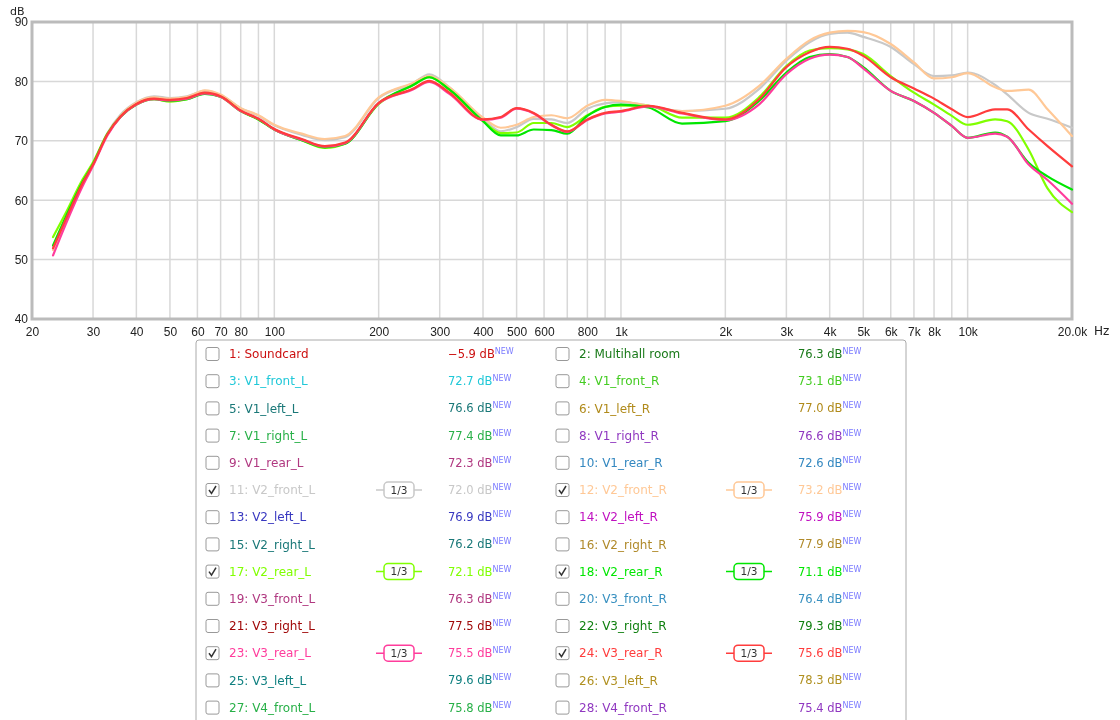  I want to click on text: 77.5 dB$^{NEW}$, so click(480, 626).